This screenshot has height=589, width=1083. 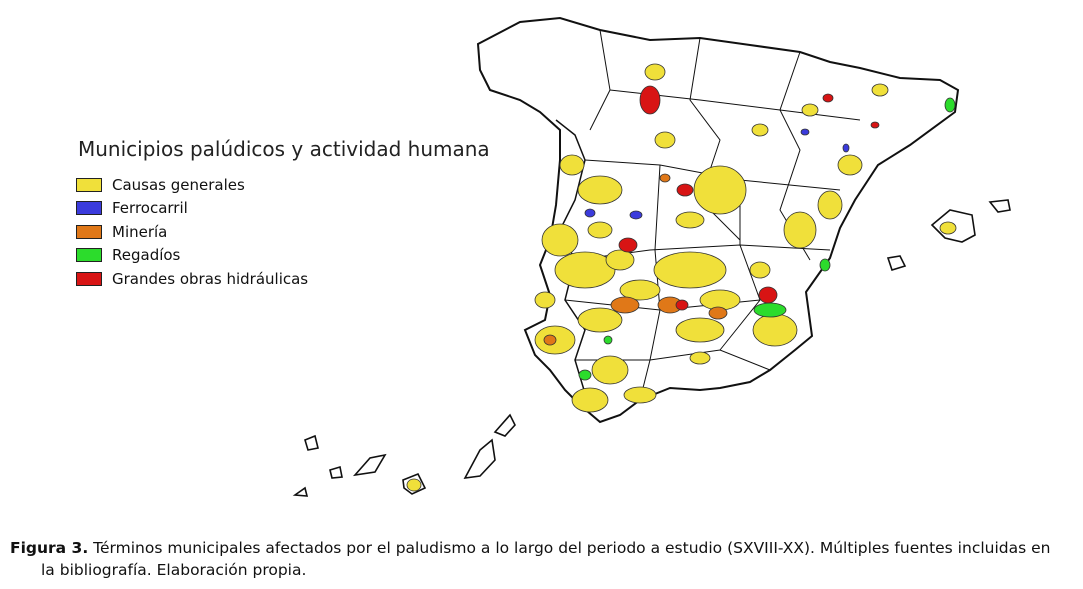 What do you see at coordinates (284, 149) in the screenshot?
I see `legend-title: Municipios palúdicos y actividad humana` at bounding box center [284, 149].